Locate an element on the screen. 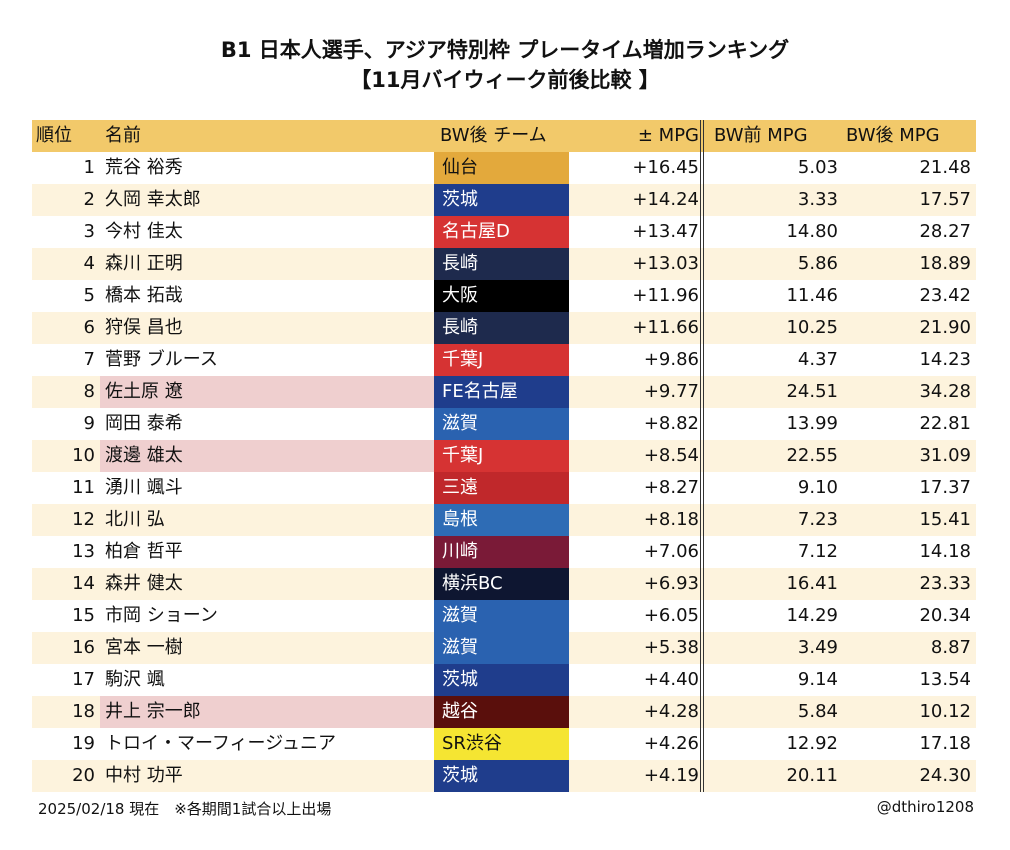 This screenshot has width=1010, height=850. player-name: 菅野 ブルース is located at coordinates (161, 359).